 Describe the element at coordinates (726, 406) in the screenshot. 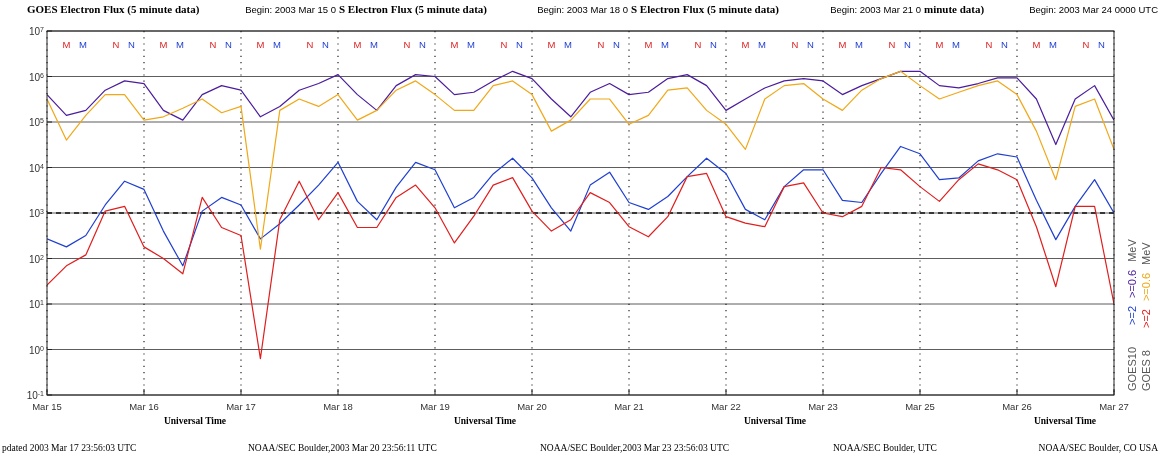

I see `x-tick-label: Mar 22` at that location.